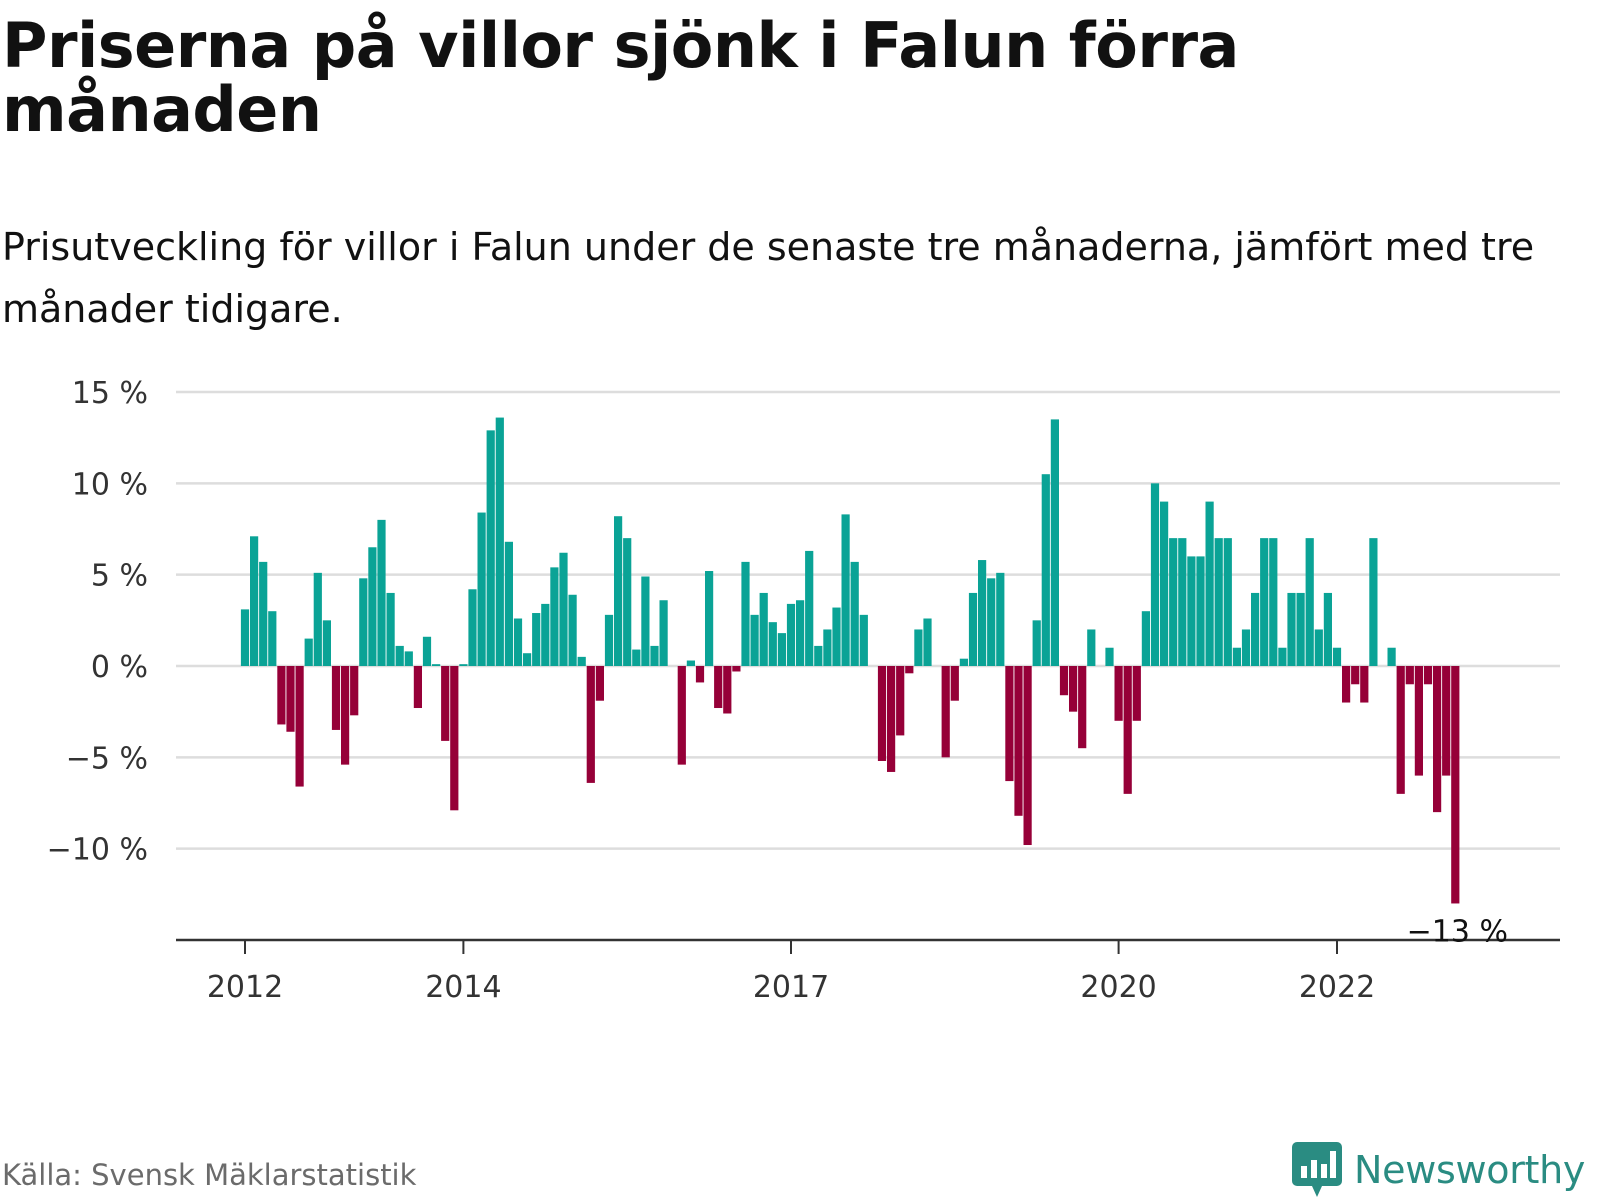 The image size is (1600, 1200). Describe the element at coordinates (1317, 1169) in the screenshot. I see `newsworthy-logo-icon` at that location.